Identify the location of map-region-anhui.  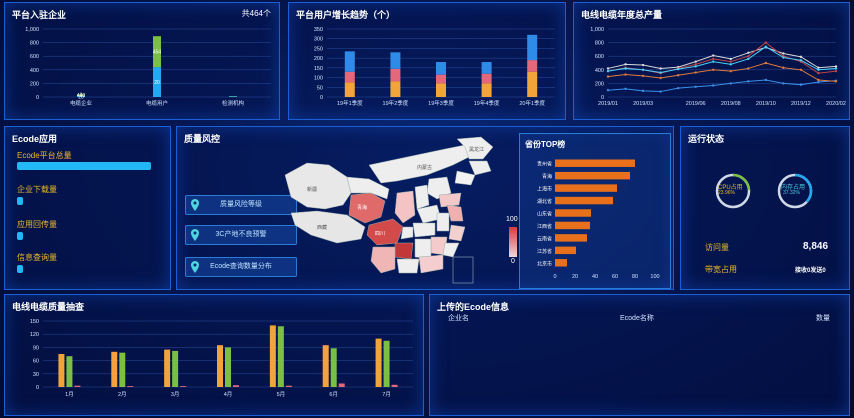
(443, 222).